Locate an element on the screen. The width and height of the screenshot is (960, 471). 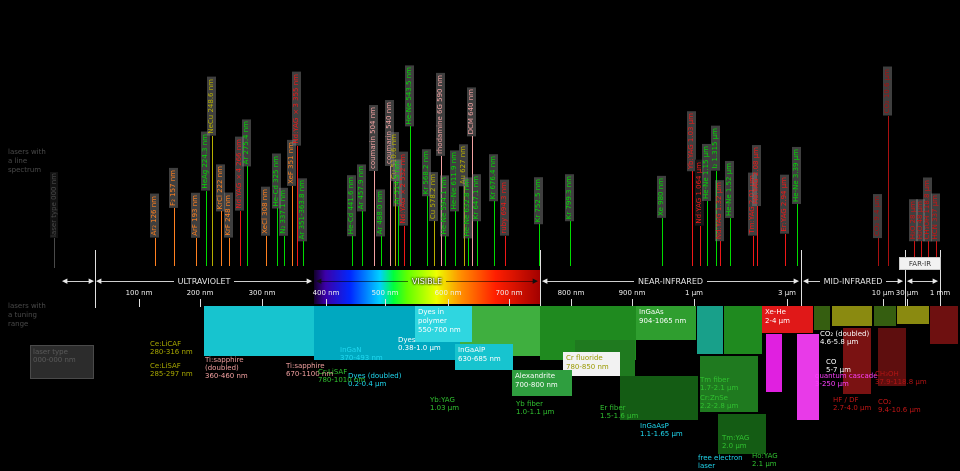
laser-line-label: coumarin 504 nm is located at coordinates (373, 137).